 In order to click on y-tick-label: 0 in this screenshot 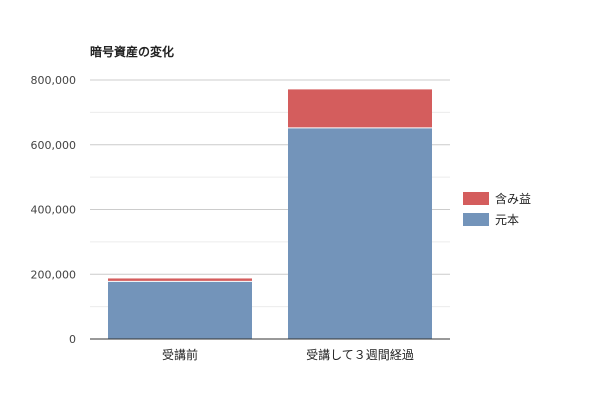, I will do `click(72, 339)`.